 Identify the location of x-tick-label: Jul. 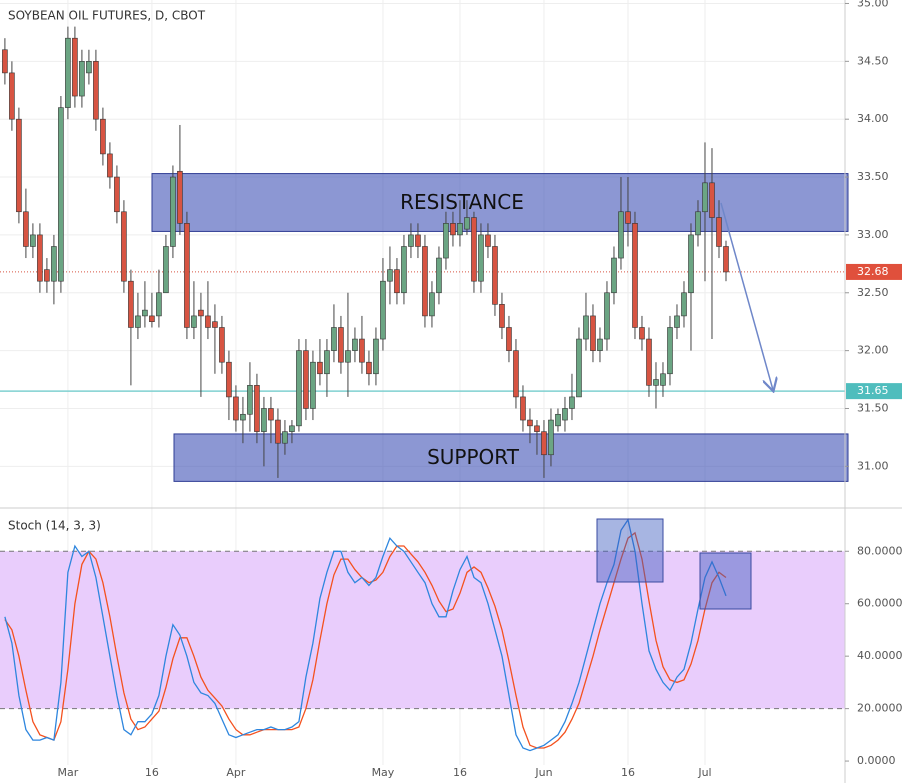
(704, 772).